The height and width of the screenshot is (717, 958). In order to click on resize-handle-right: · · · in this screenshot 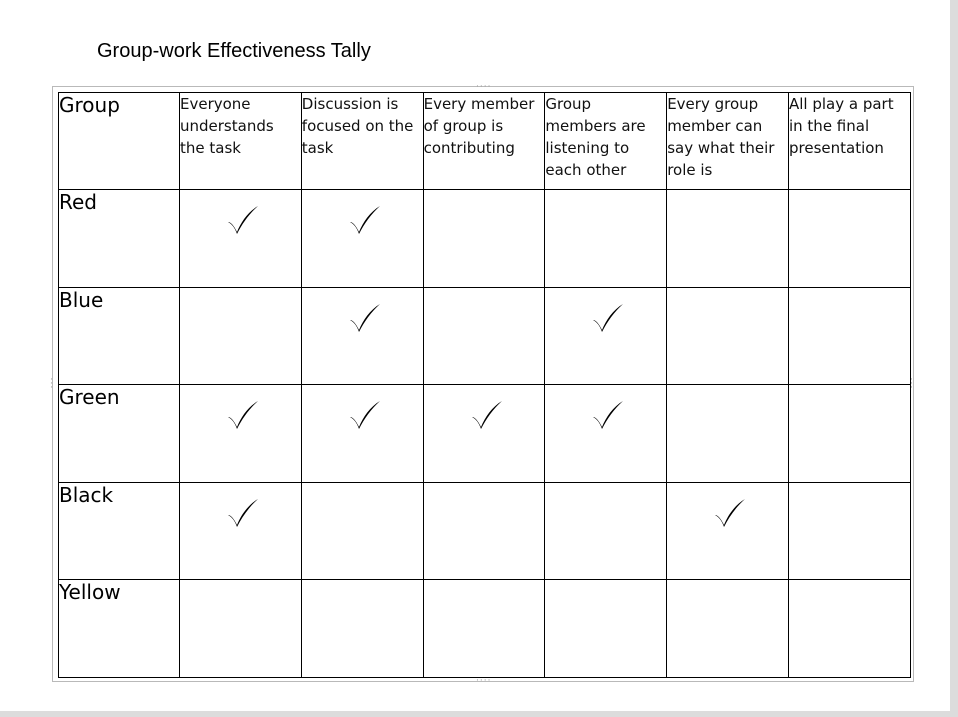, I will do `click(912, 384)`.